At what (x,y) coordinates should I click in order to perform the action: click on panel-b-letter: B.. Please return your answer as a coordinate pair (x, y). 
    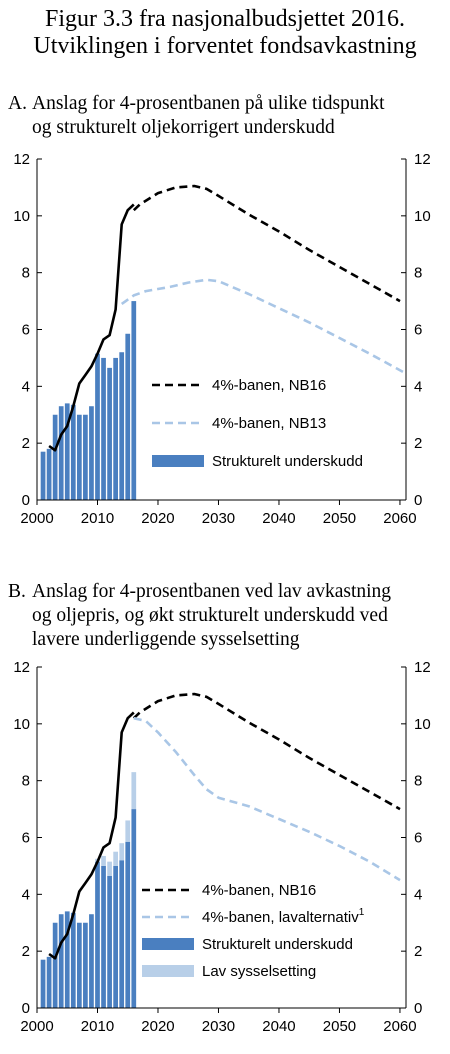
    Looking at the image, I should click on (17, 591).